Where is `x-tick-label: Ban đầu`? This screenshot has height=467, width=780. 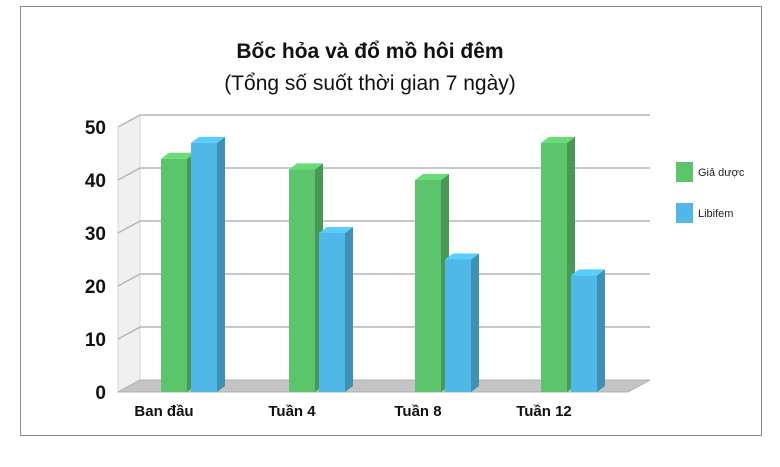 x-tick-label: Ban đầu is located at coordinates (163, 411).